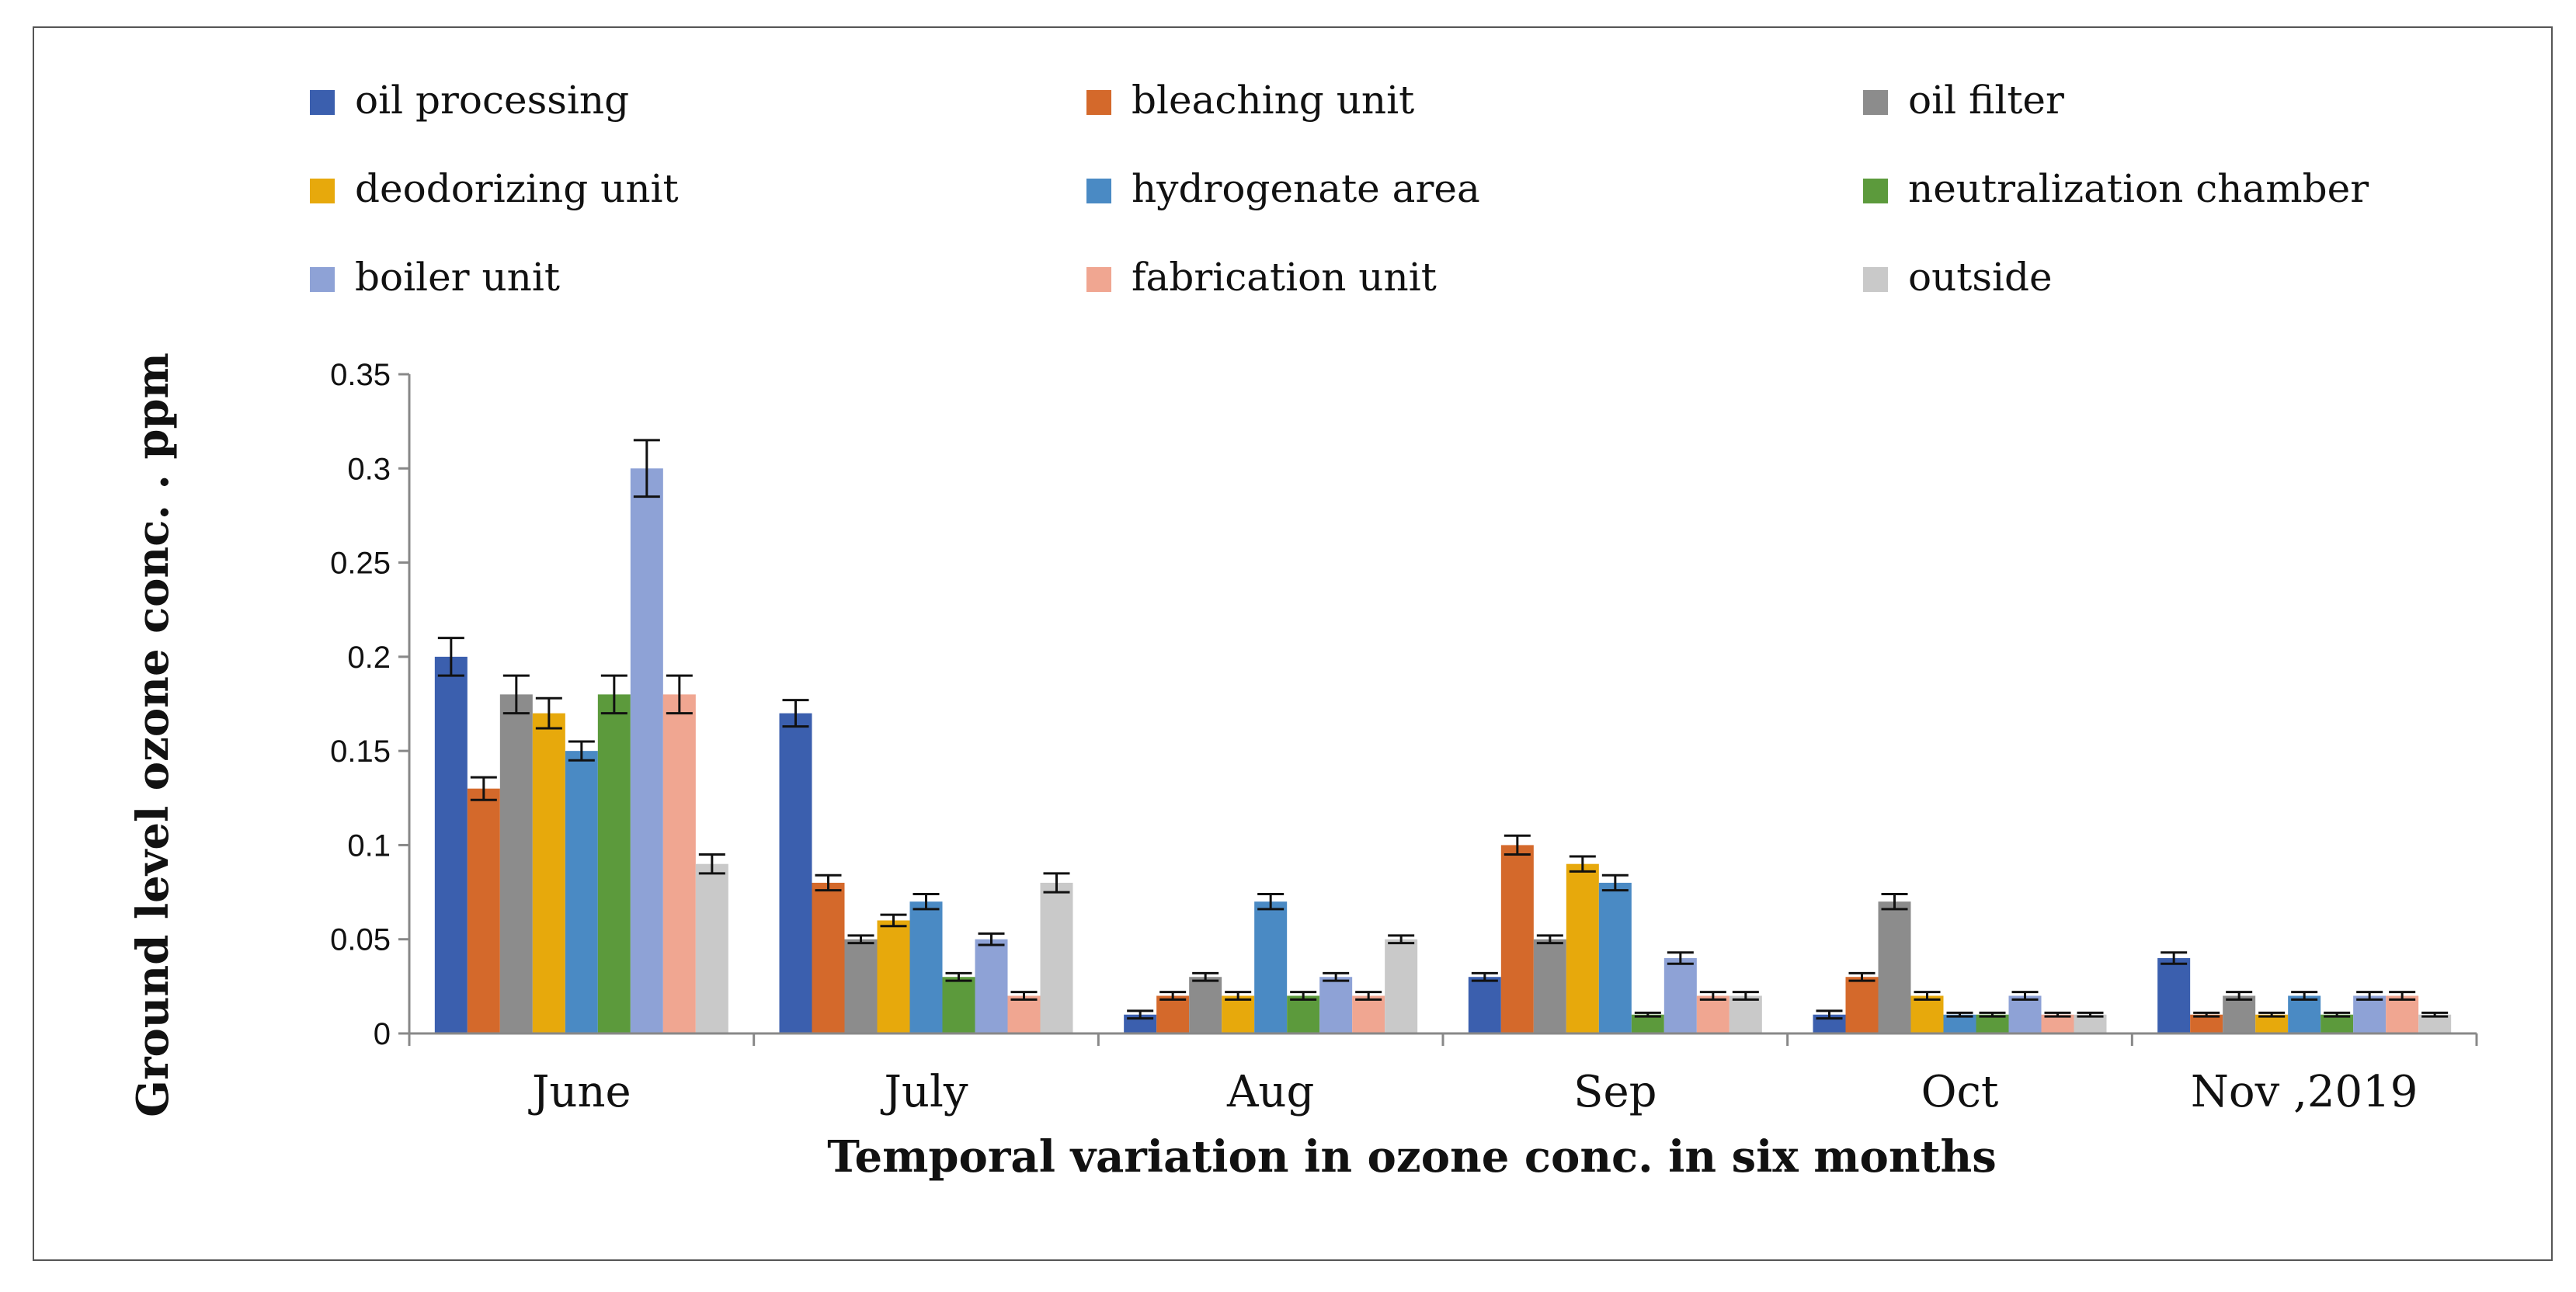 The image size is (2576, 1292). I want to click on y-tick-label: 0.15, so click(360, 752).